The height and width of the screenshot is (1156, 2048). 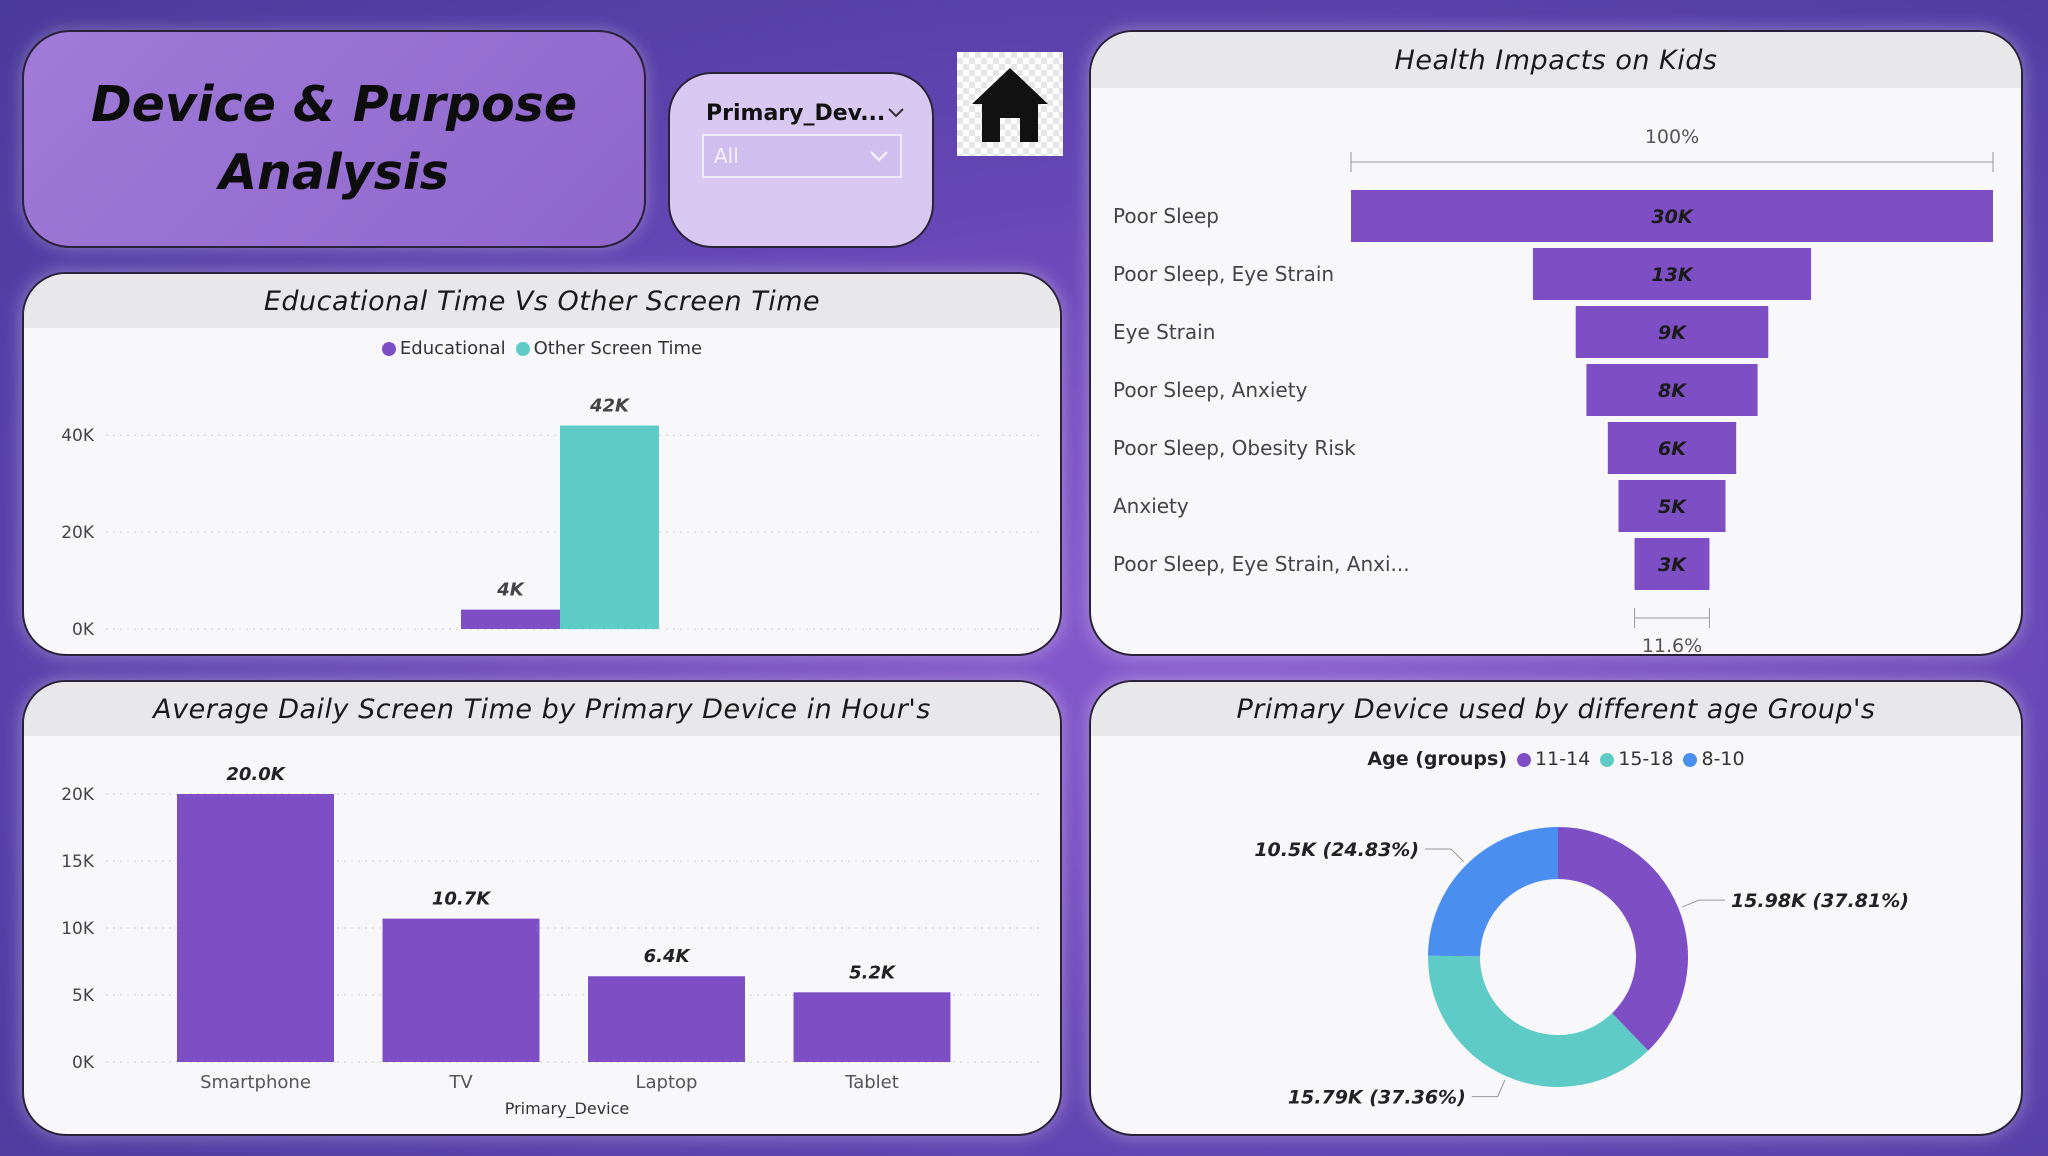 I want to click on dropdown-chevron-icon, so click(x=879, y=156).